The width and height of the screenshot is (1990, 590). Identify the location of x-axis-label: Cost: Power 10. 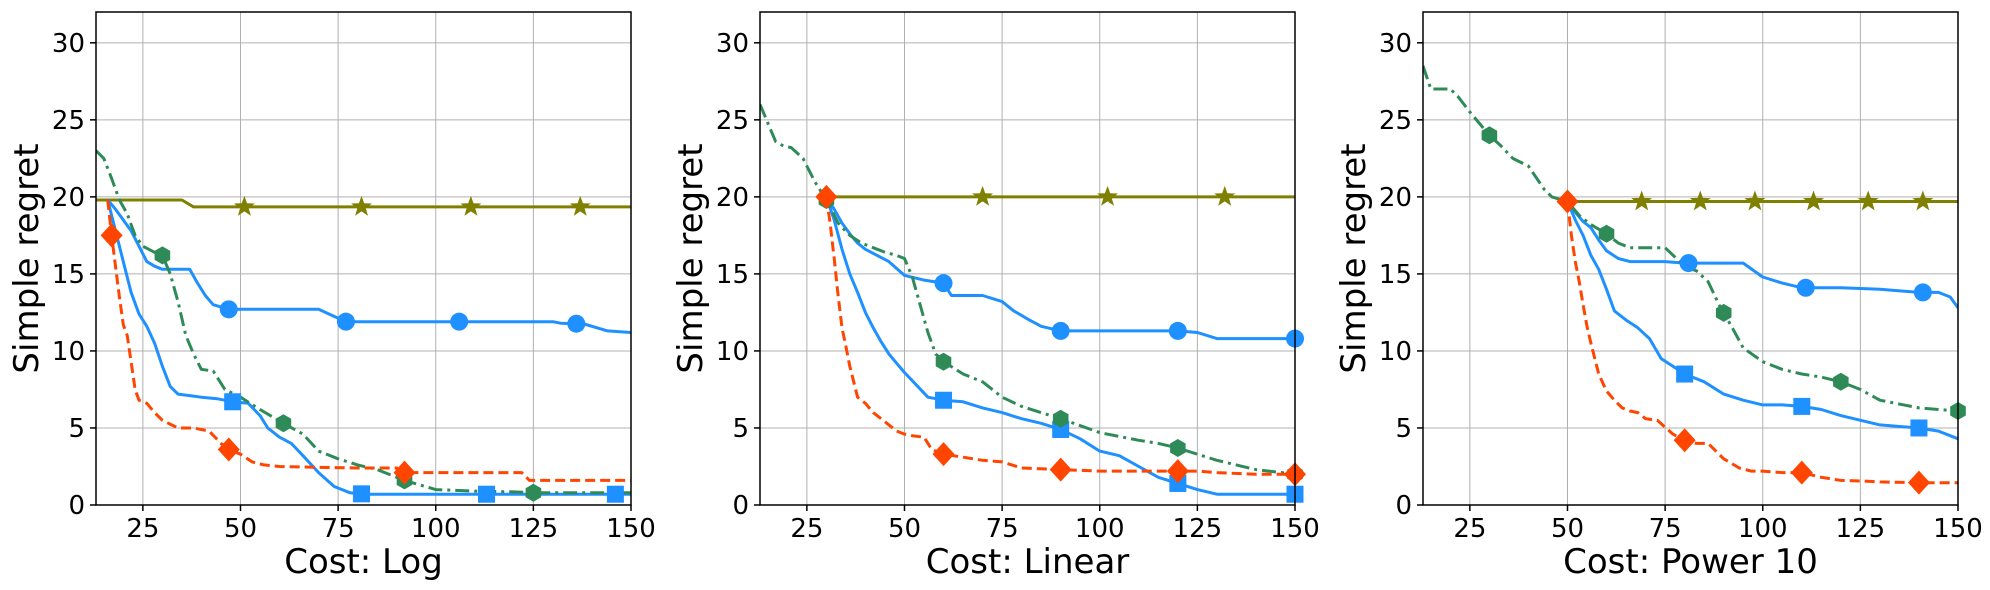
(1690, 562).